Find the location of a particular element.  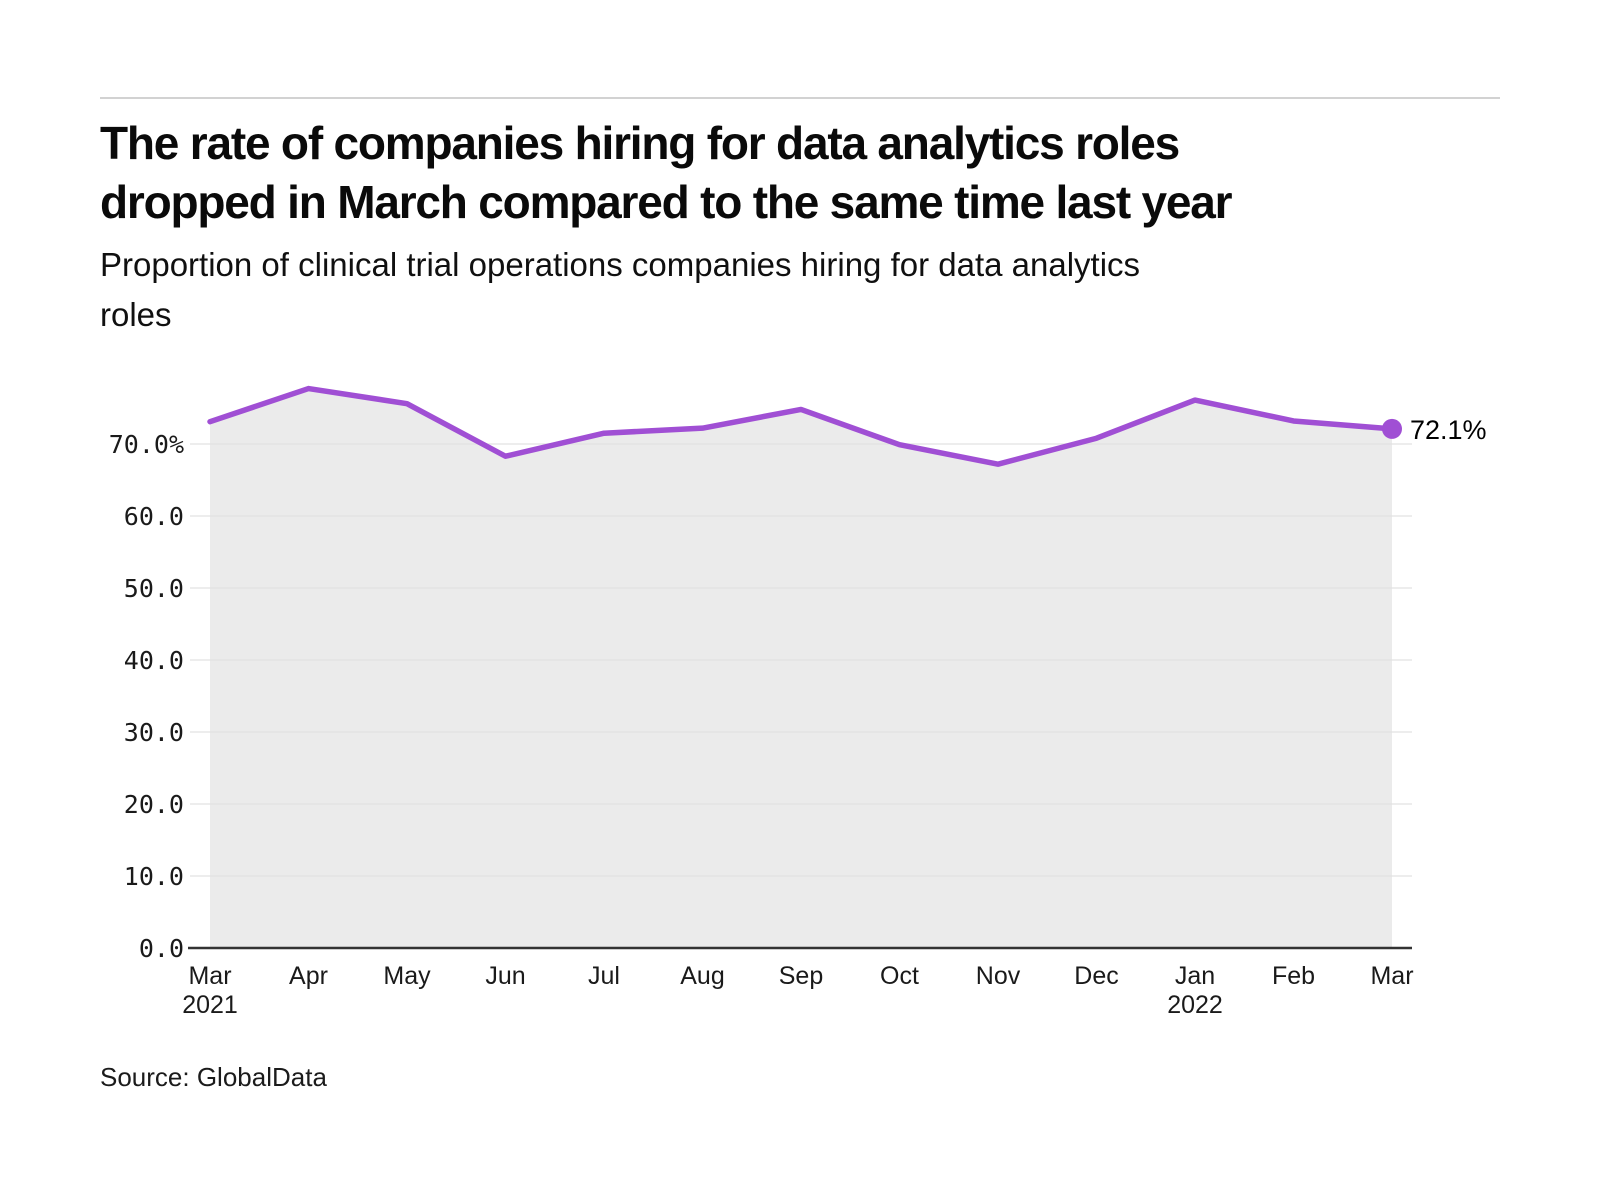

top-divider is located at coordinates (800, 98).